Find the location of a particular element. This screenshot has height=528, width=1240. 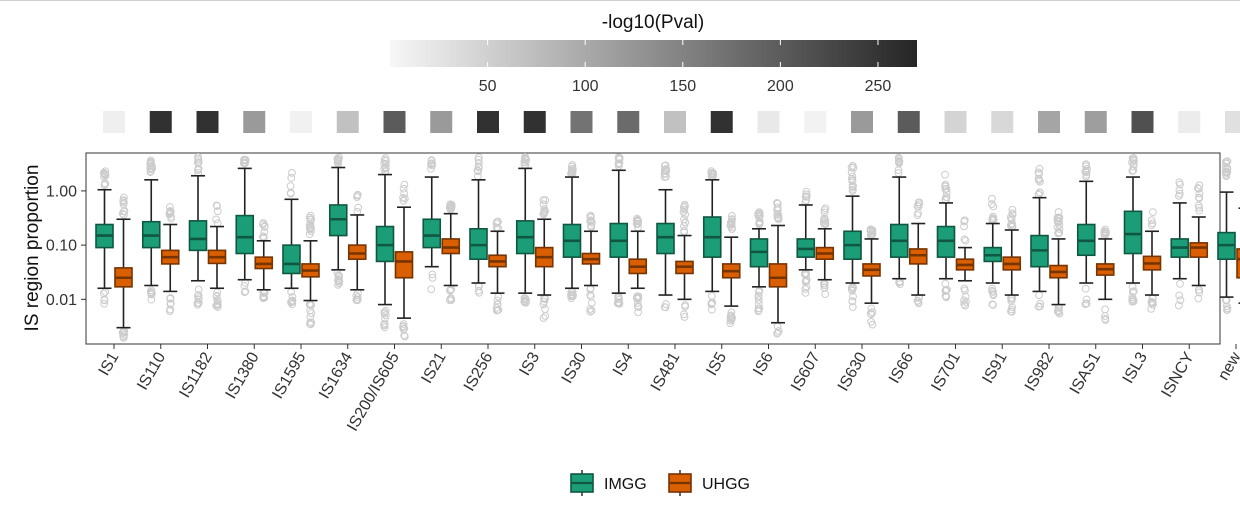

top-border is located at coordinates (620, 0).